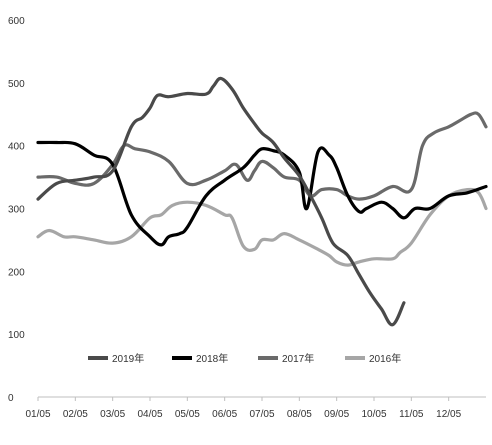 The image size is (492, 445). What do you see at coordinates (299, 414) in the screenshot?
I see `x-tick-label: 08/05` at bounding box center [299, 414].